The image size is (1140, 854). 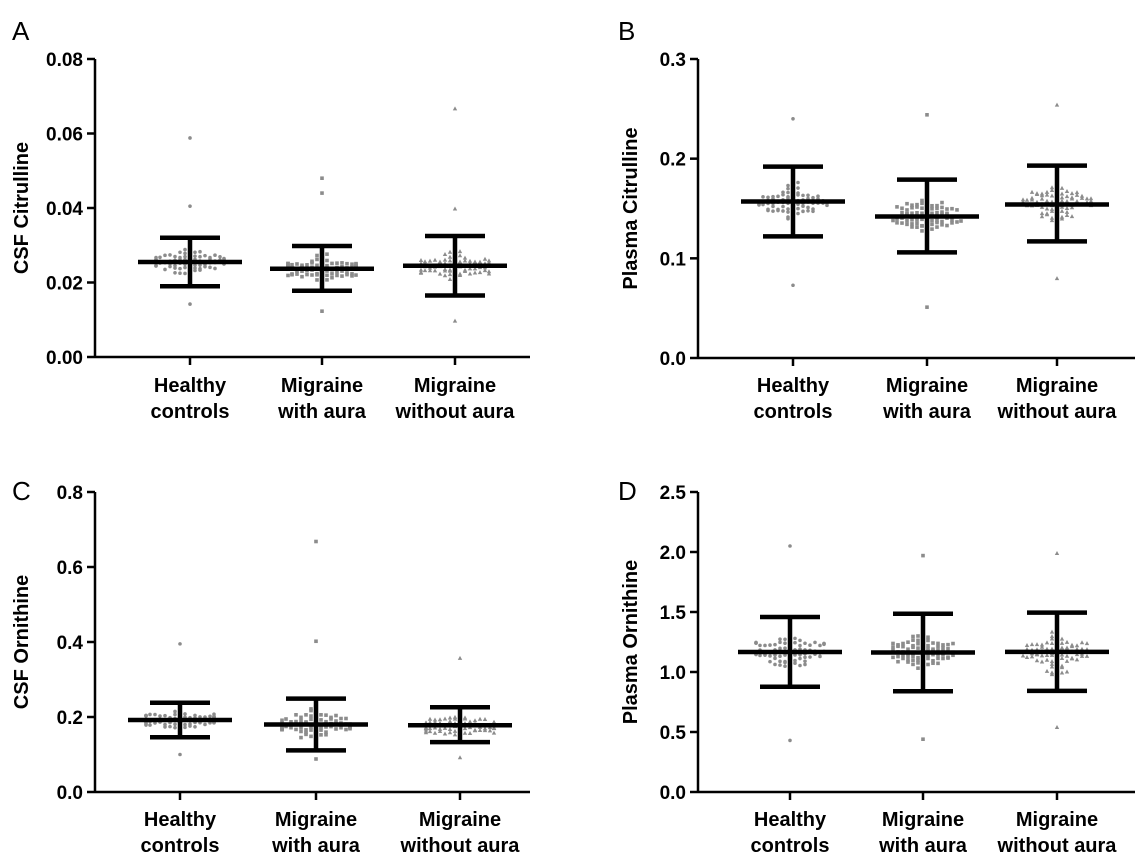 What do you see at coordinates (631, 208) in the screenshot?
I see `y-axis-title: Plasma Citrulline` at bounding box center [631, 208].